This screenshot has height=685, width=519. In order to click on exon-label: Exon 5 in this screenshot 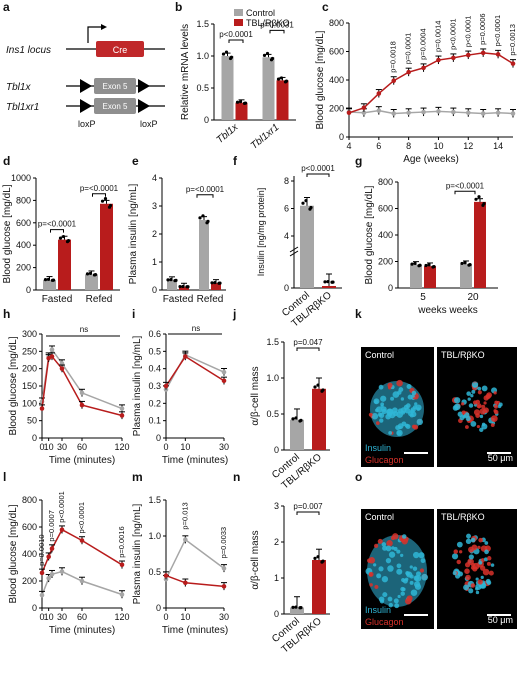, I will do `click(115, 86)`.